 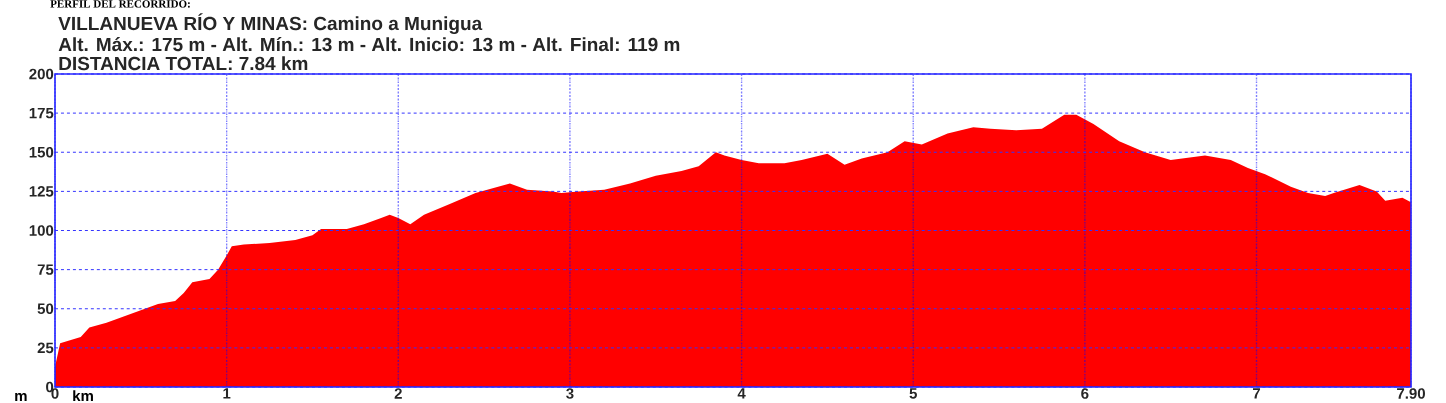 I want to click on x-axis-title: km, so click(x=83, y=395).